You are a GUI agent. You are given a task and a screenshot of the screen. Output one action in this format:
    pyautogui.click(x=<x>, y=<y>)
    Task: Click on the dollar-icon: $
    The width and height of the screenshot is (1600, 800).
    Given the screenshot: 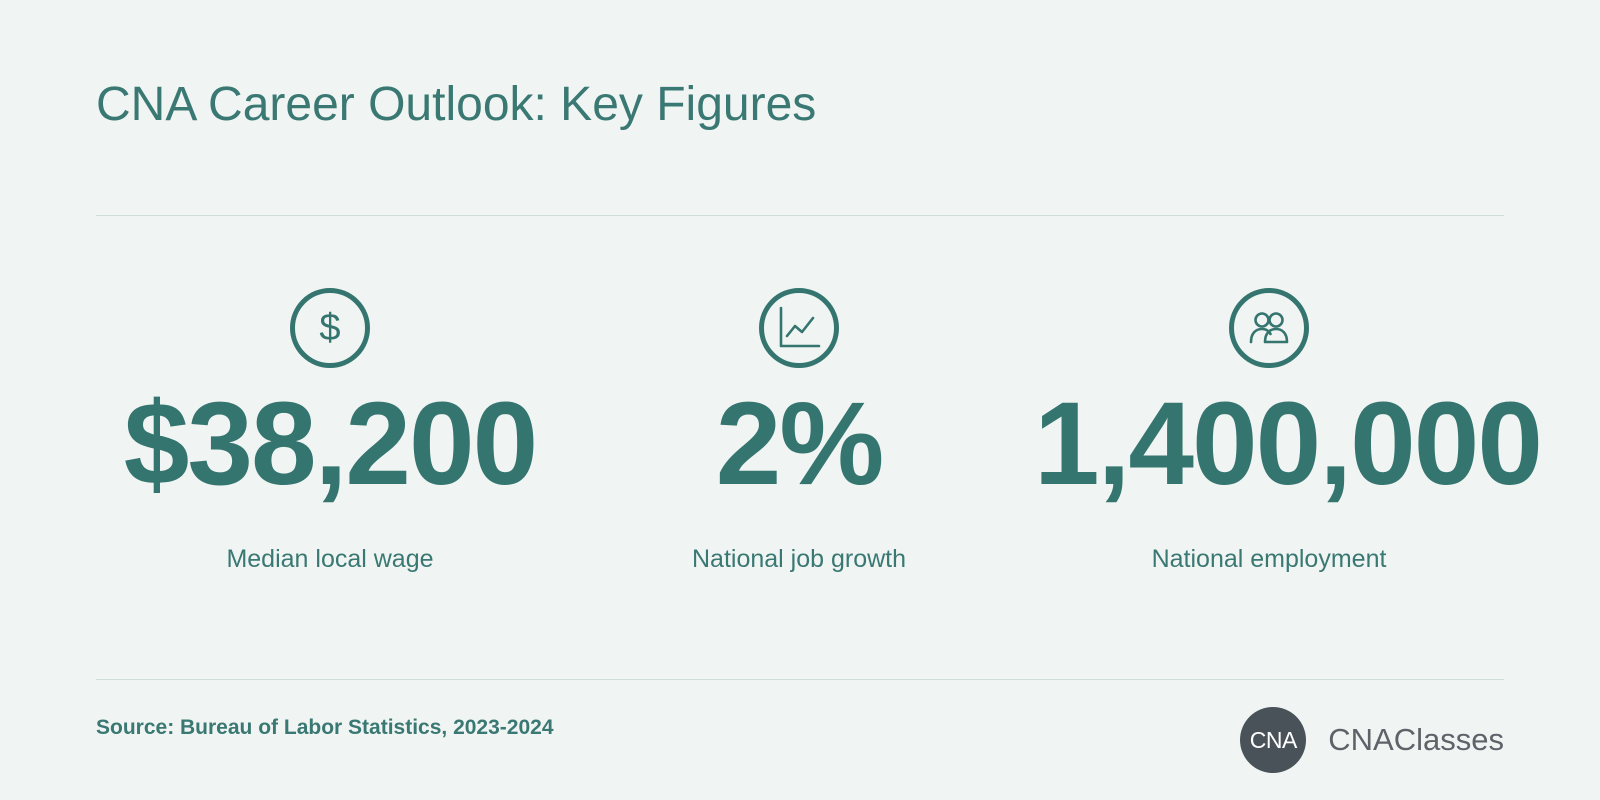 What is the action you would take?
    pyautogui.click(x=330, y=328)
    